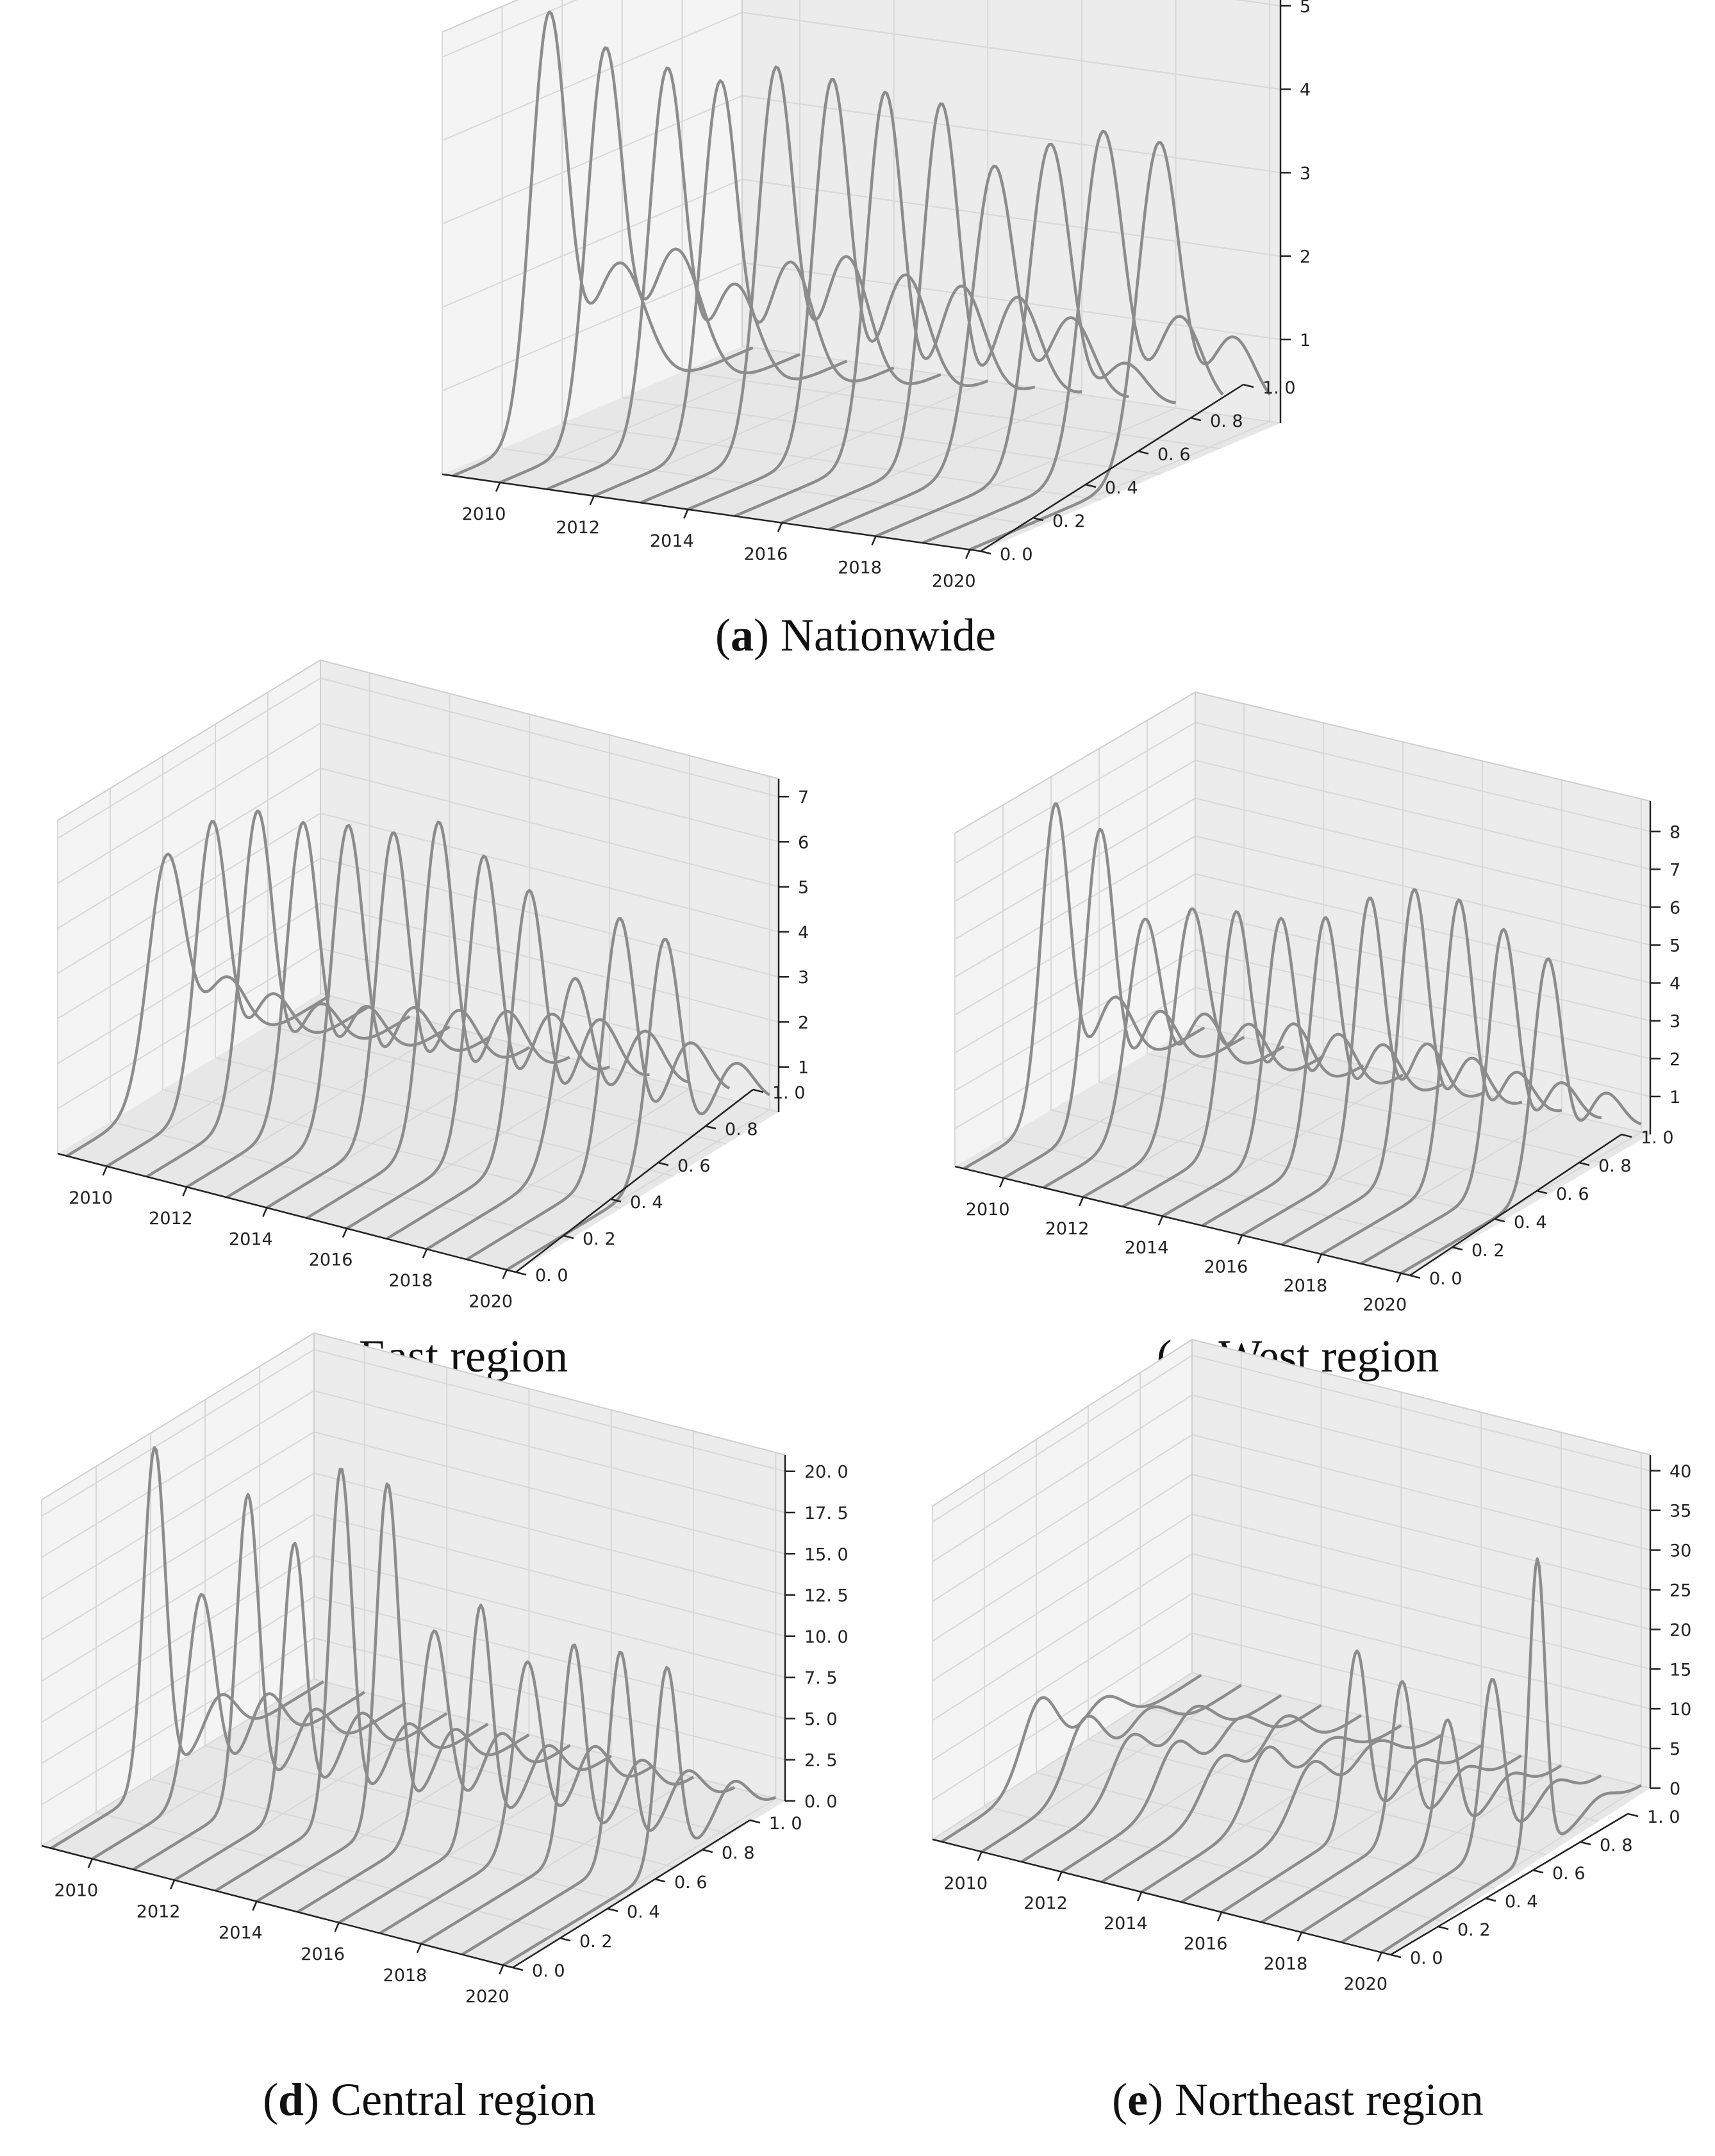 The width and height of the screenshot is (1715, 2156). What do you see at coordinates (821, 1802) in the screenshot?
I see `z-tick-label: 0. 0` at bounding box center [821, 1802].